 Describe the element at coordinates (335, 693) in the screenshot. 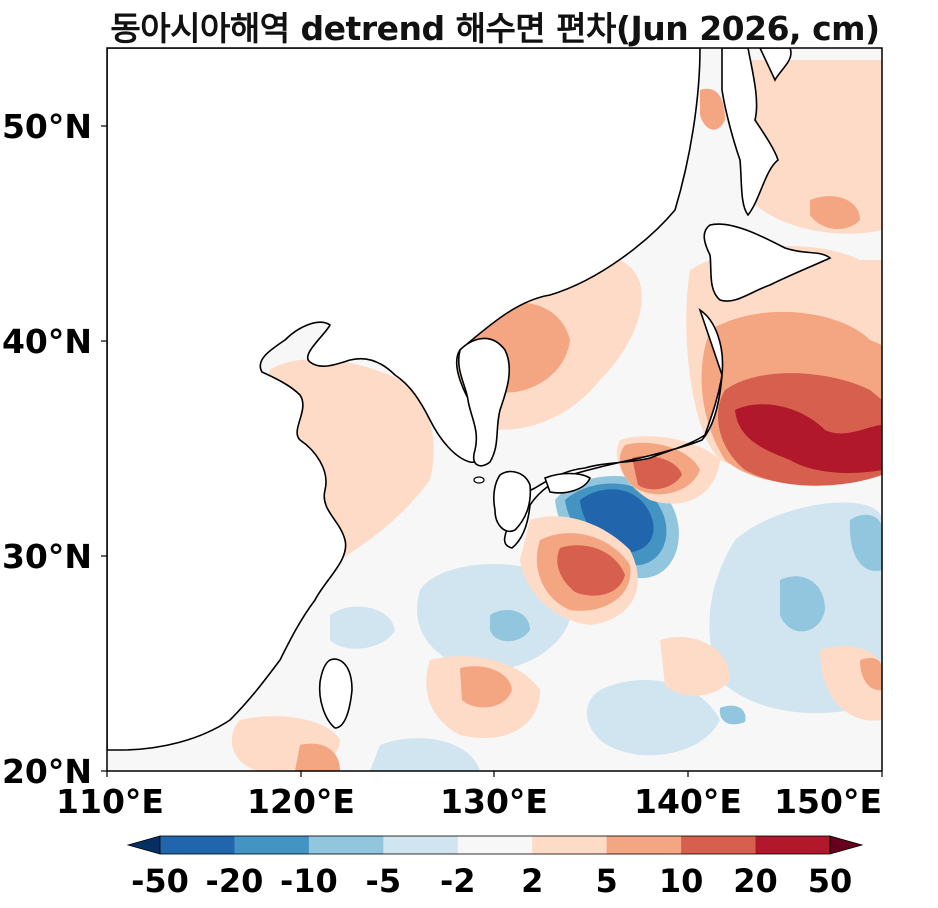

I see `taiwan` at that location.